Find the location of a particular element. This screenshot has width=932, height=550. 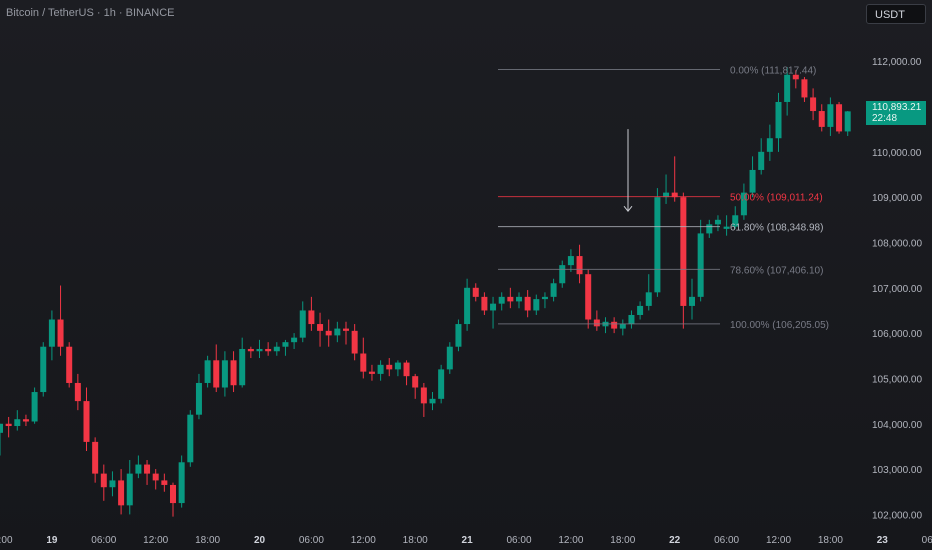

time-tick-label: 20 is located at coordinates (260, 540).